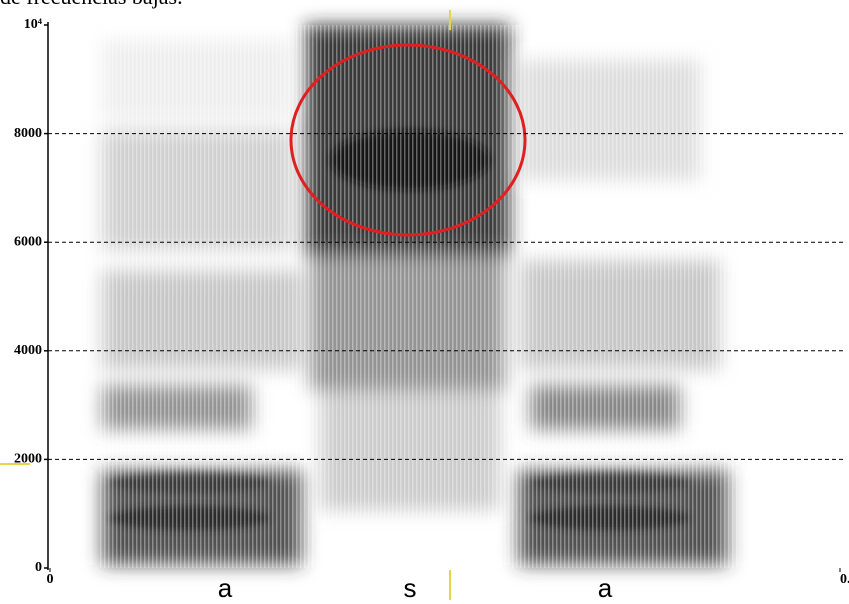  What do you see at coordinates (50, 579) in the screenshot?
I see `x-tick-label: 0` at bounding box center [50, 579].